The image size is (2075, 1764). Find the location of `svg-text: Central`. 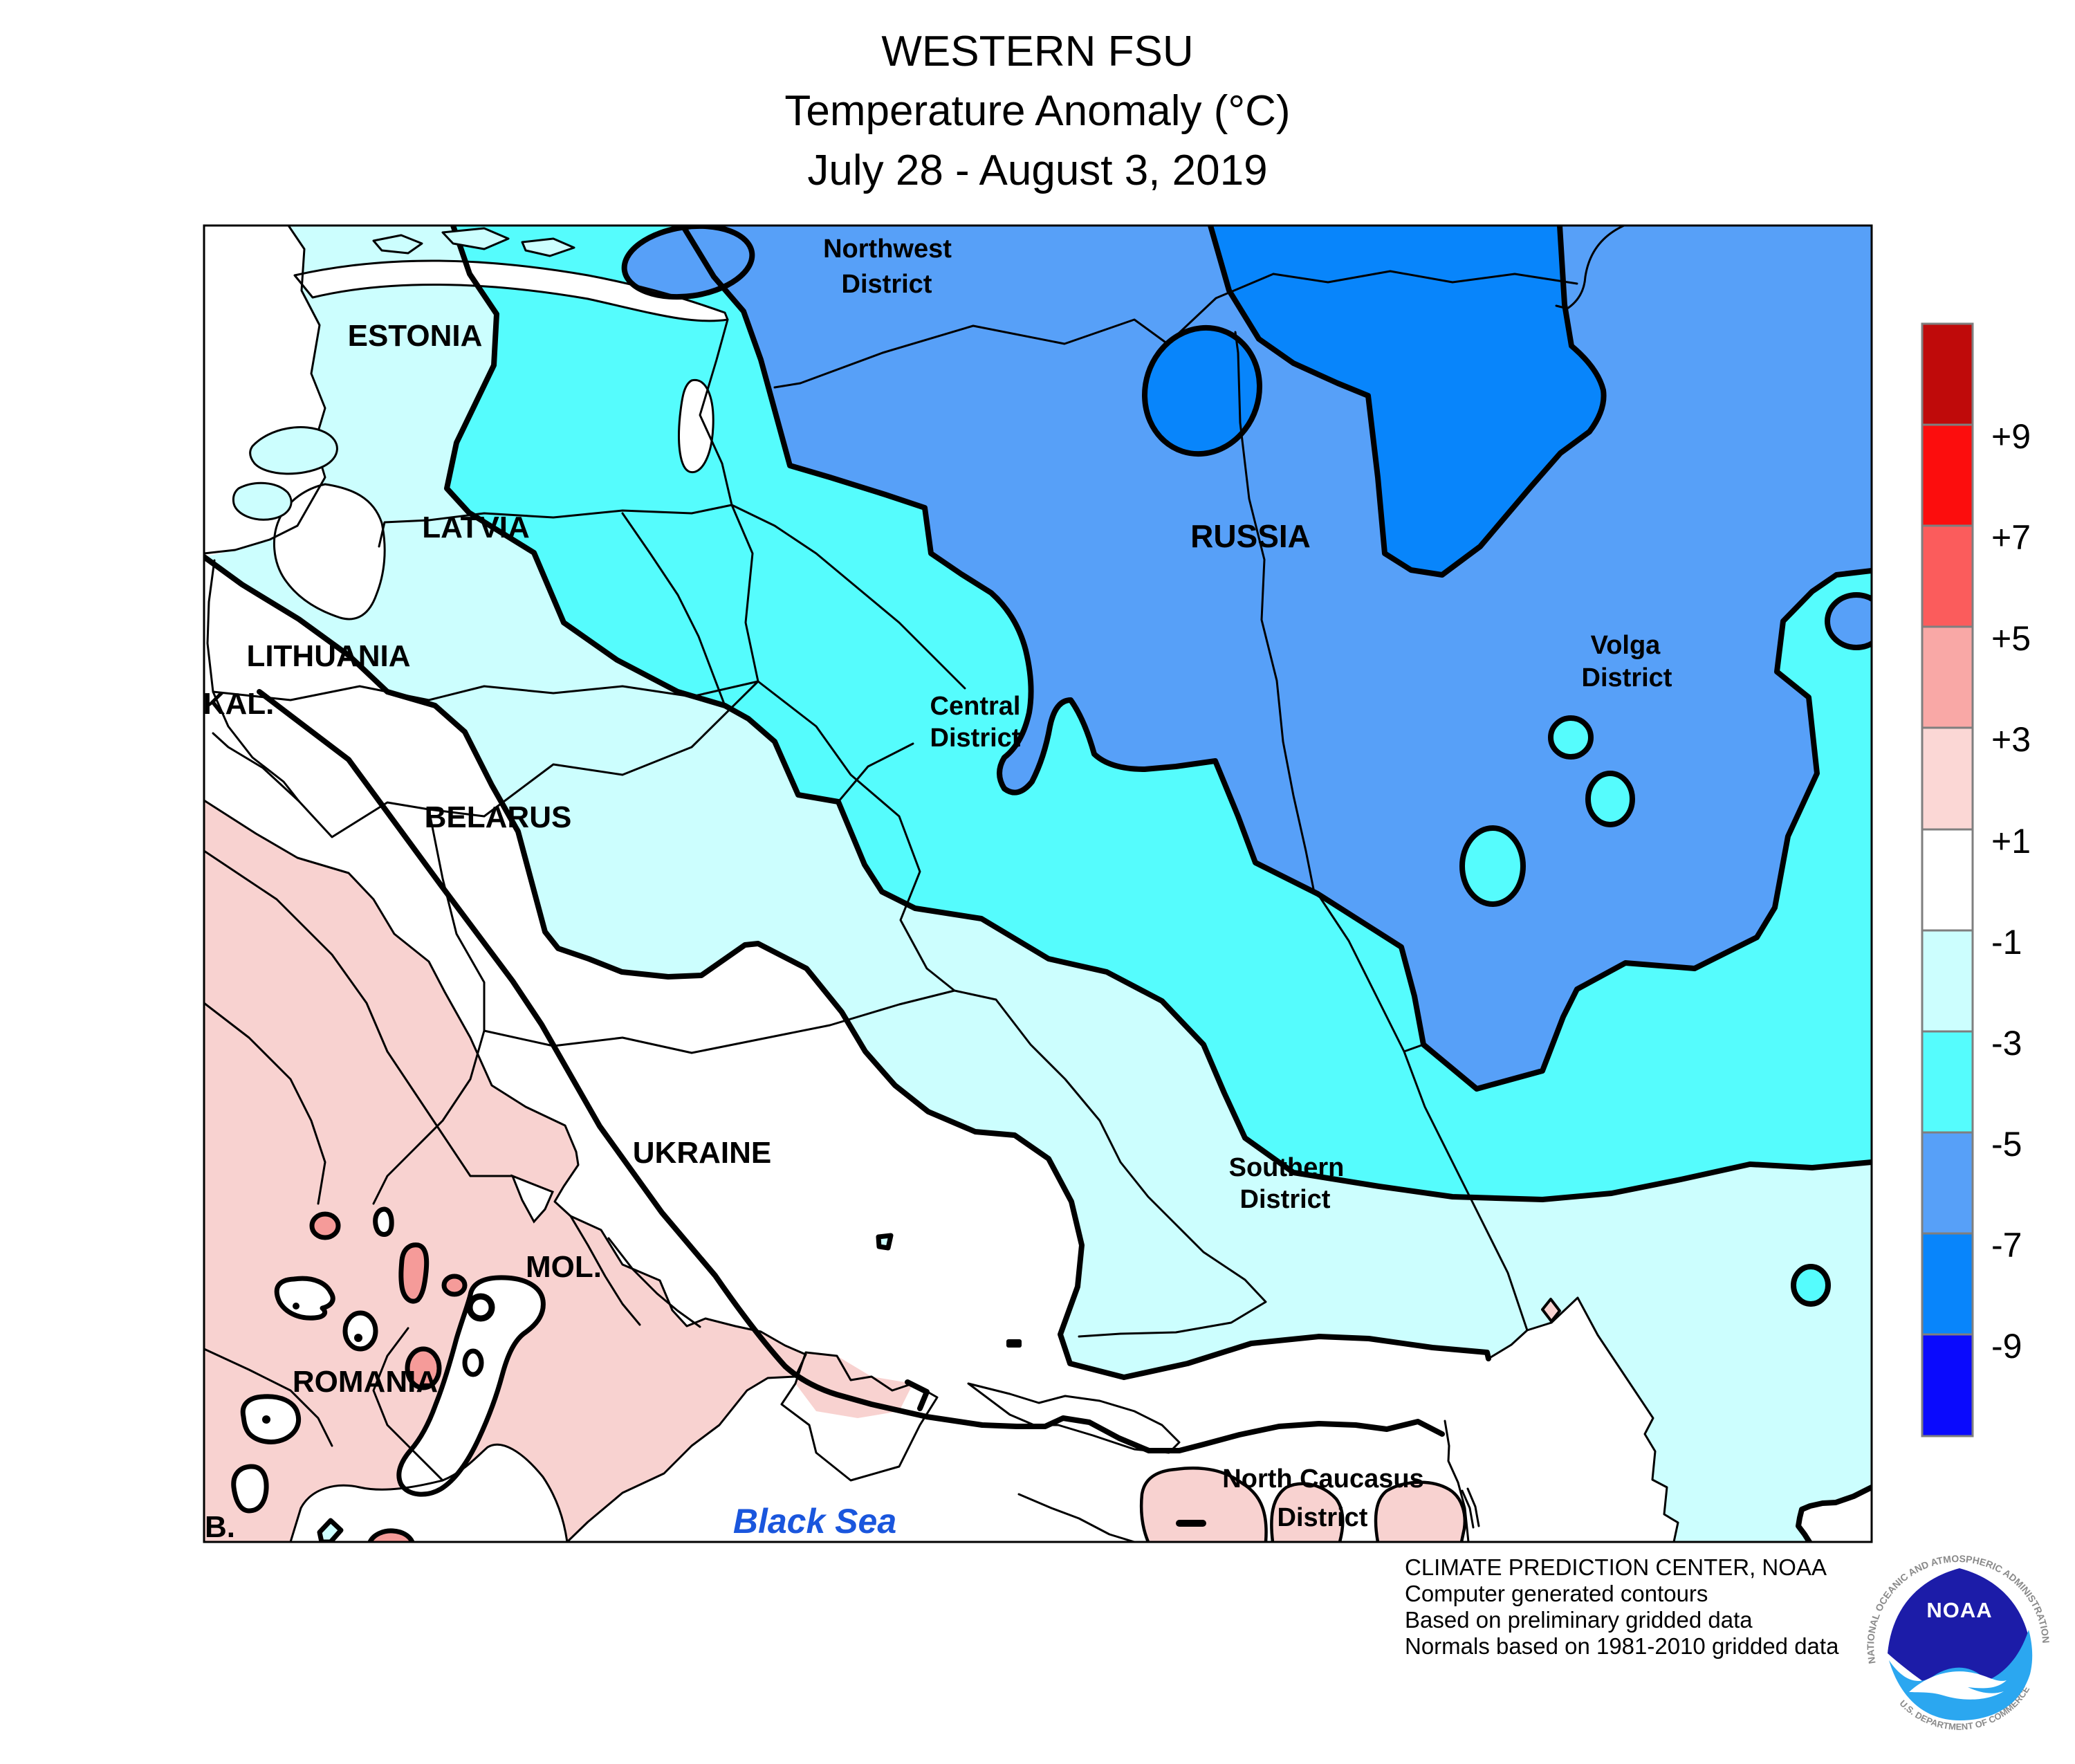

svg-text: Central is located at coordinates (975, 706).